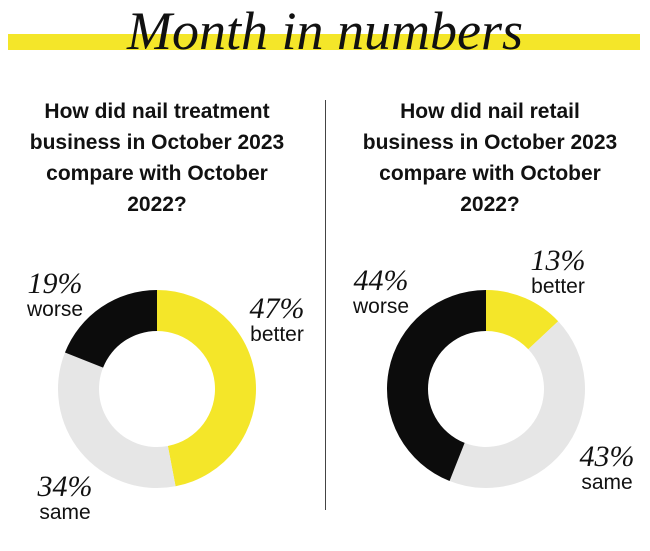 This screenshot has width=650, height=551. What do you see at coordinates (325, 31) in the screenshot?
I see `page-title: Month in numbers` at bounding box center [325, 31].